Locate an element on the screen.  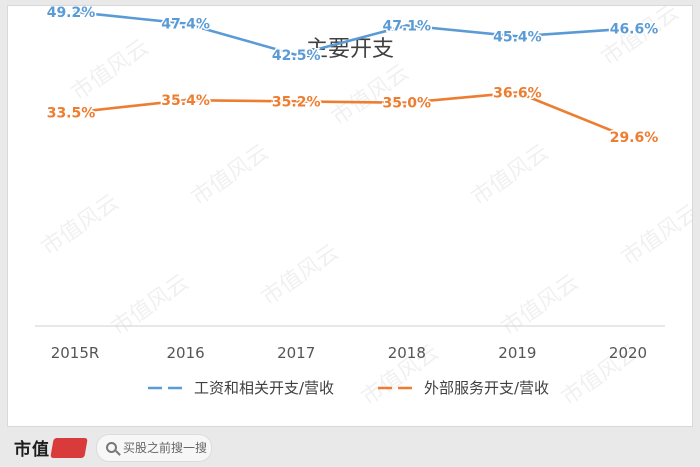
data-label: 33.5% is located at coordinates (71, 113).